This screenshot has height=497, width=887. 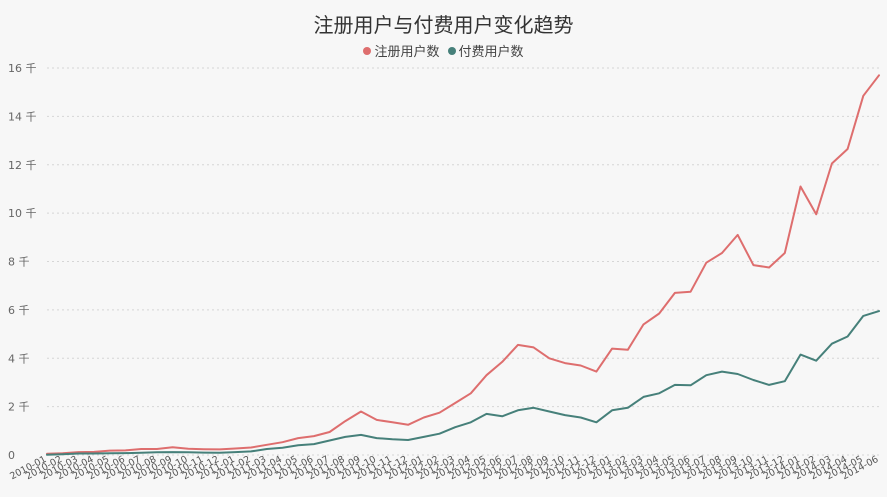 I want to click on legend-label-registered: 注册用户数, so click(x=407, y=52).